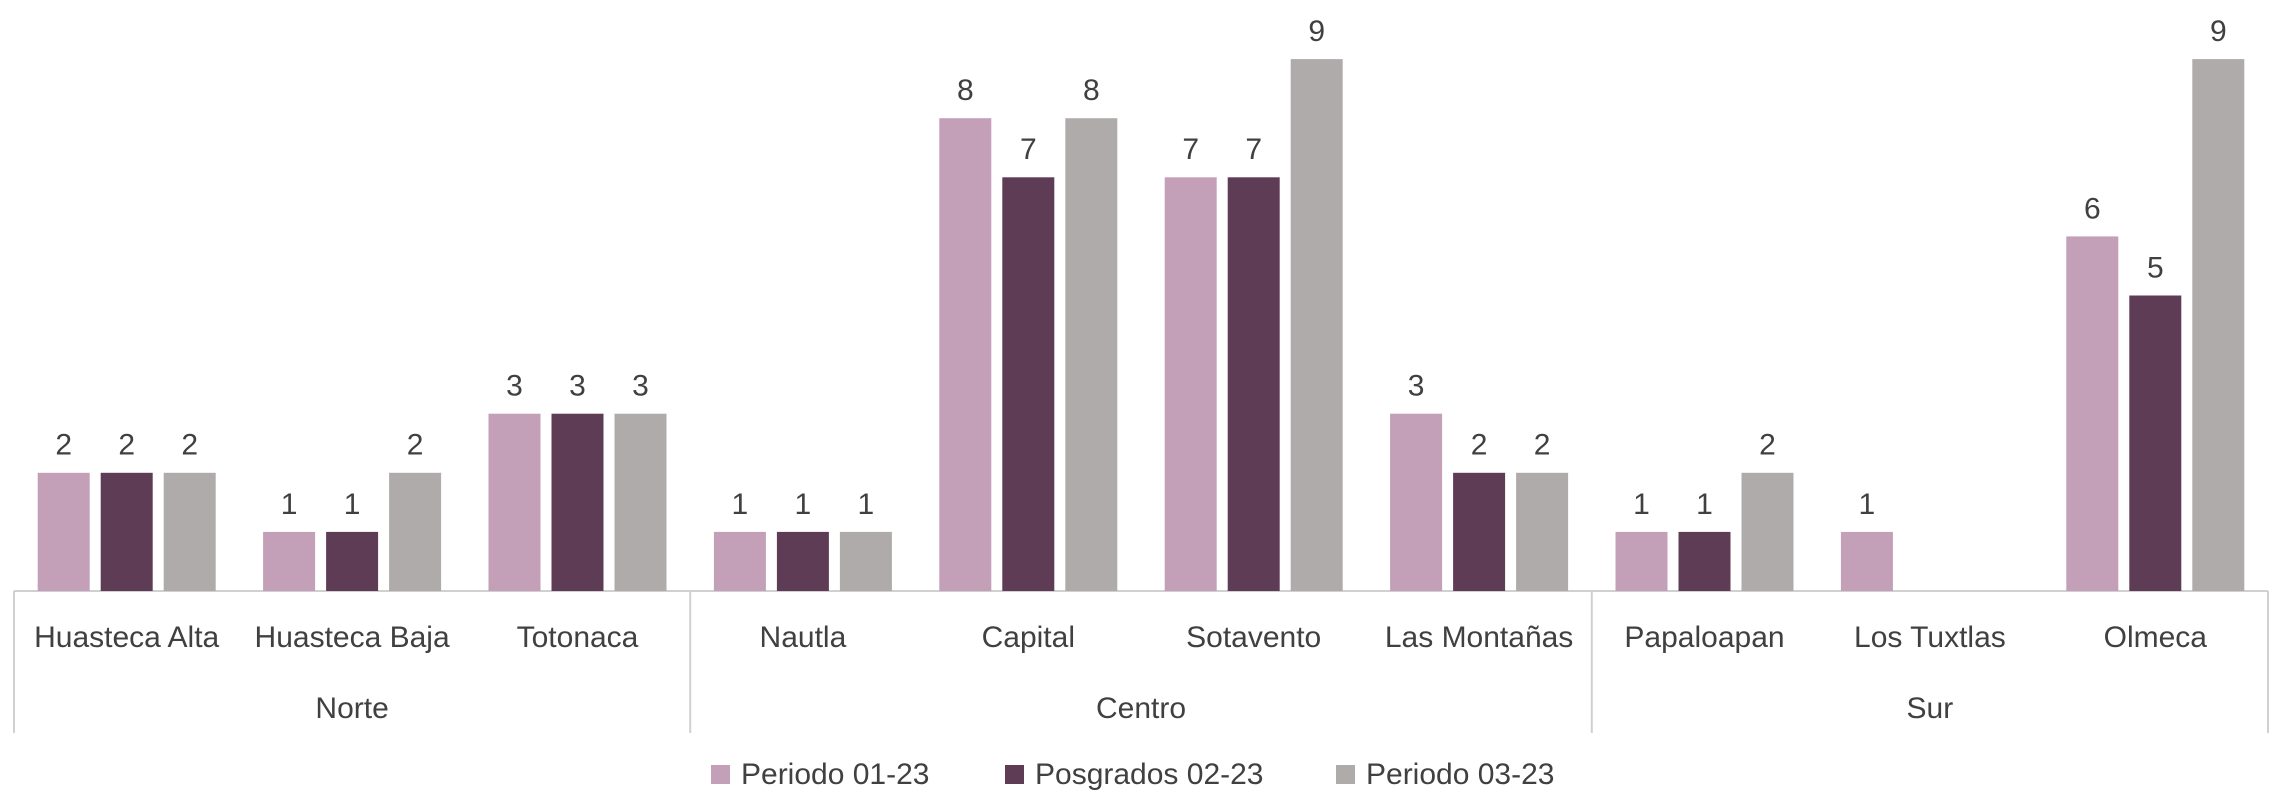  I want to click on x-tick-label: Totonaca, so click(578, 637).